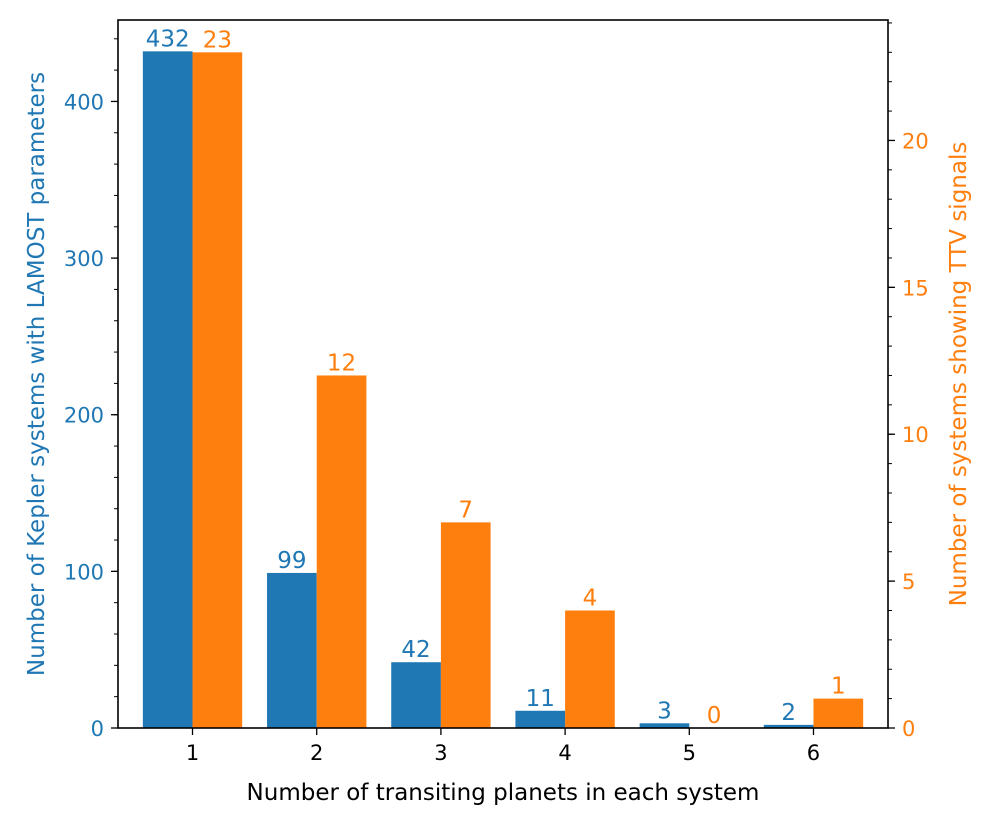 This screenshot has height=814, width=997. I want to click on right-tick-label: 15, so click(915, 288).